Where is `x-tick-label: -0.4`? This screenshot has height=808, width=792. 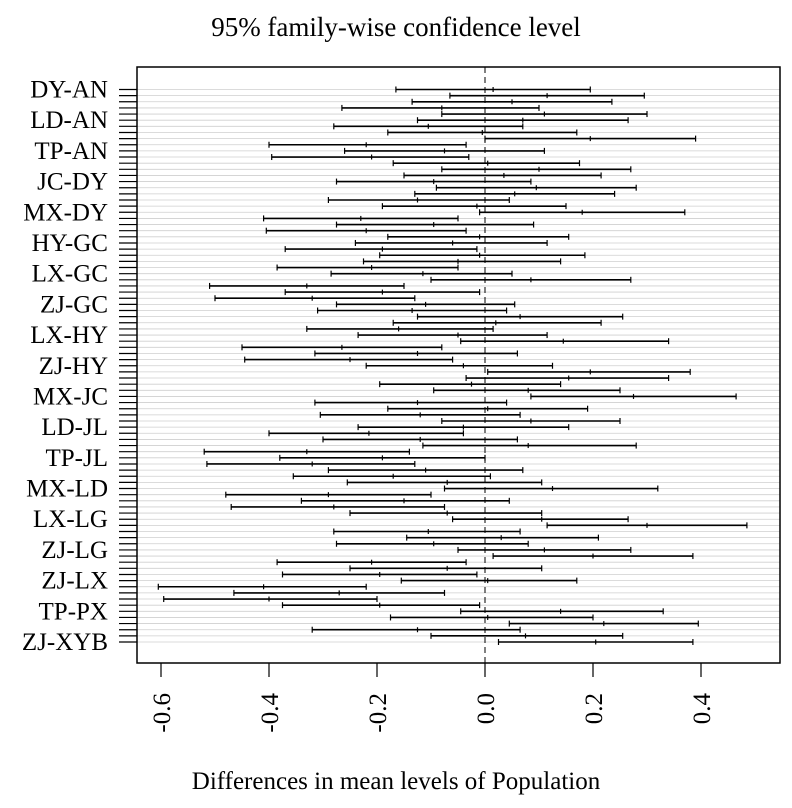
x-tick-label: -0.4 is located at coordinates (270, 713).